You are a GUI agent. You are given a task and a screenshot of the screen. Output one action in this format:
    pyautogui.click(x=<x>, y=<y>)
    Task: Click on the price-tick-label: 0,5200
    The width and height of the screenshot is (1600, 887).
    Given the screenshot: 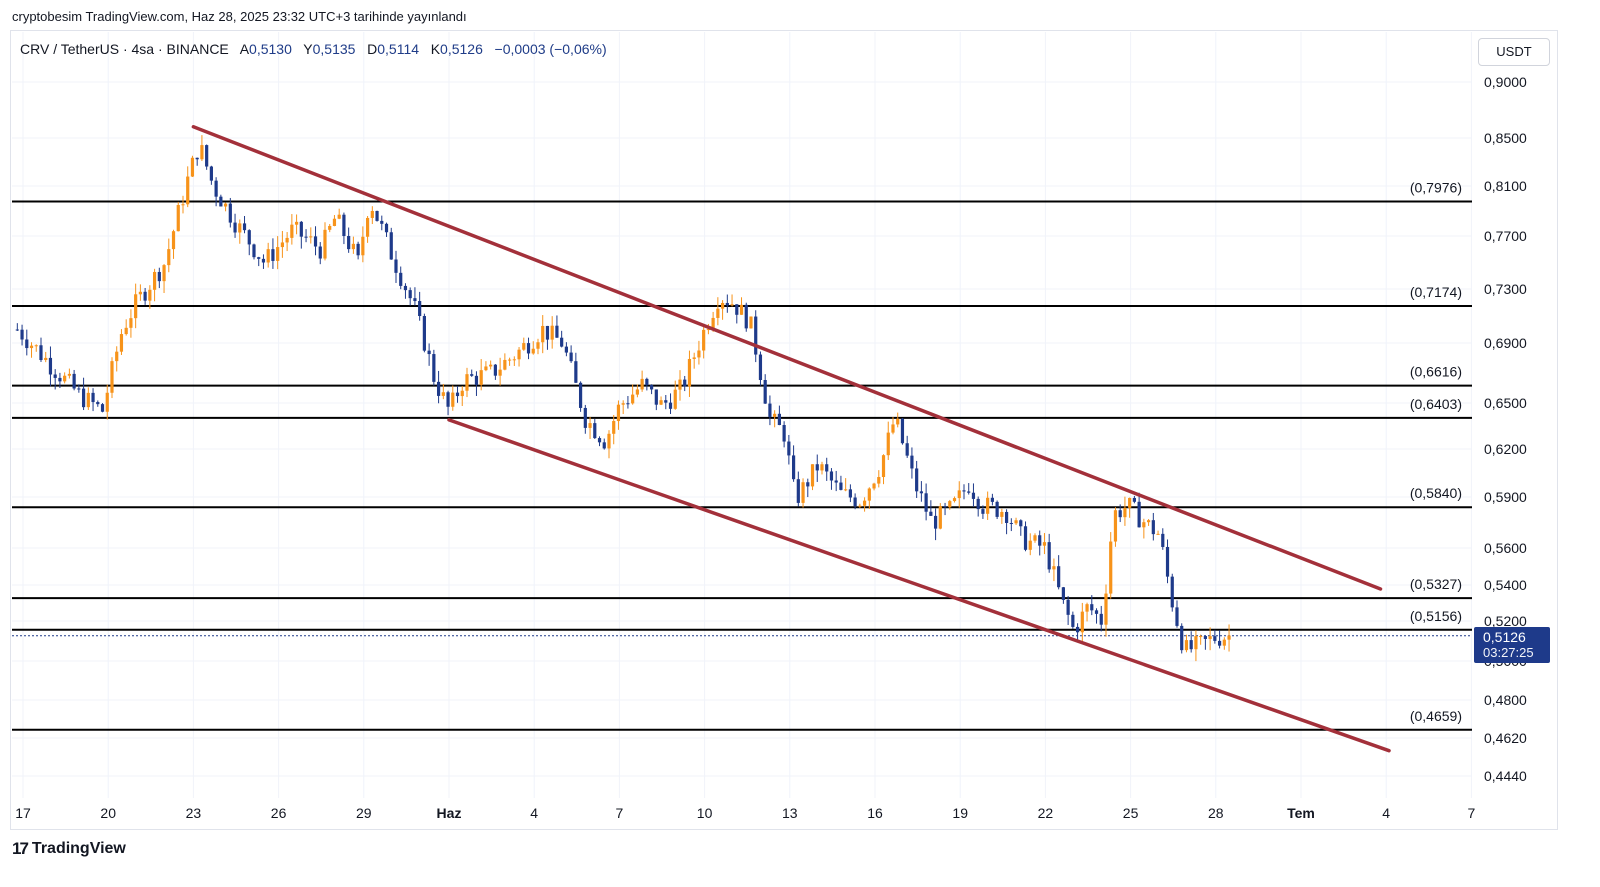 What is the action you would take?
    pyautogui.click(x=1505, y=621)
    